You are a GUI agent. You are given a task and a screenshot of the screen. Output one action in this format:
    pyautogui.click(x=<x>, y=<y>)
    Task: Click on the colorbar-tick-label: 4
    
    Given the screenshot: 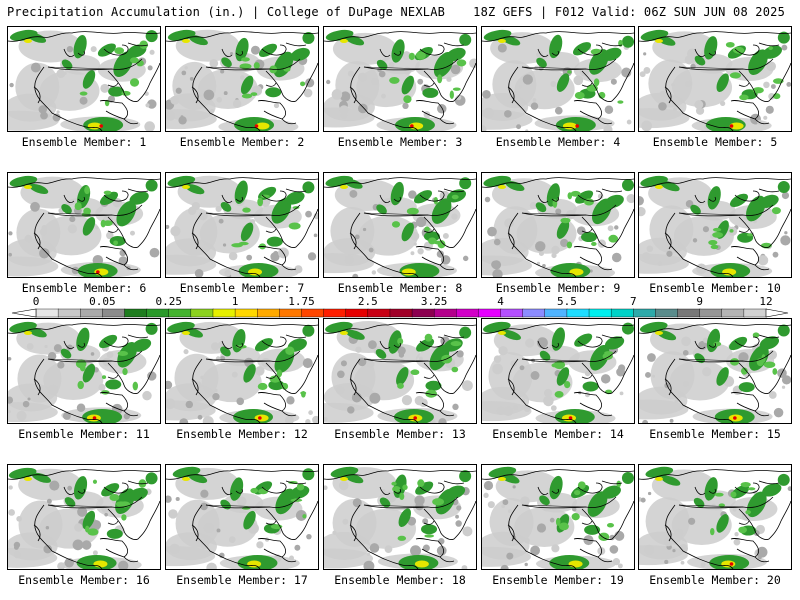 What is the action you would take?
    pyautogui.click(x=500, y=301)
    